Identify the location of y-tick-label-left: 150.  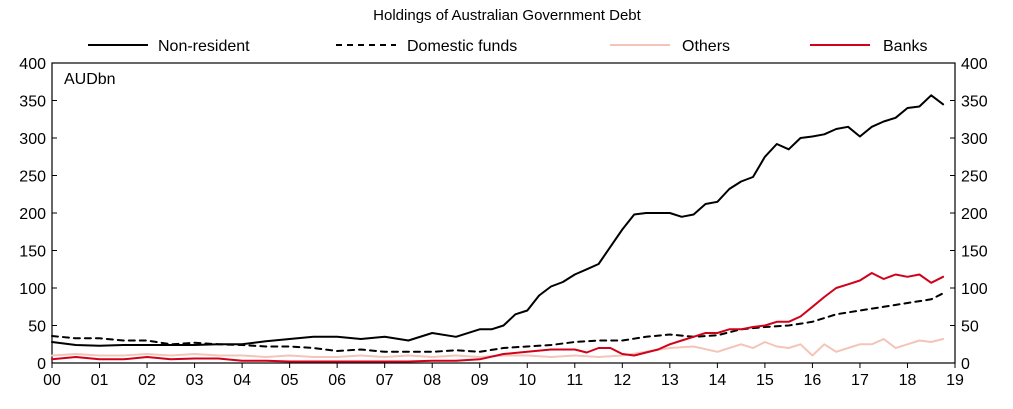
(32, 252).